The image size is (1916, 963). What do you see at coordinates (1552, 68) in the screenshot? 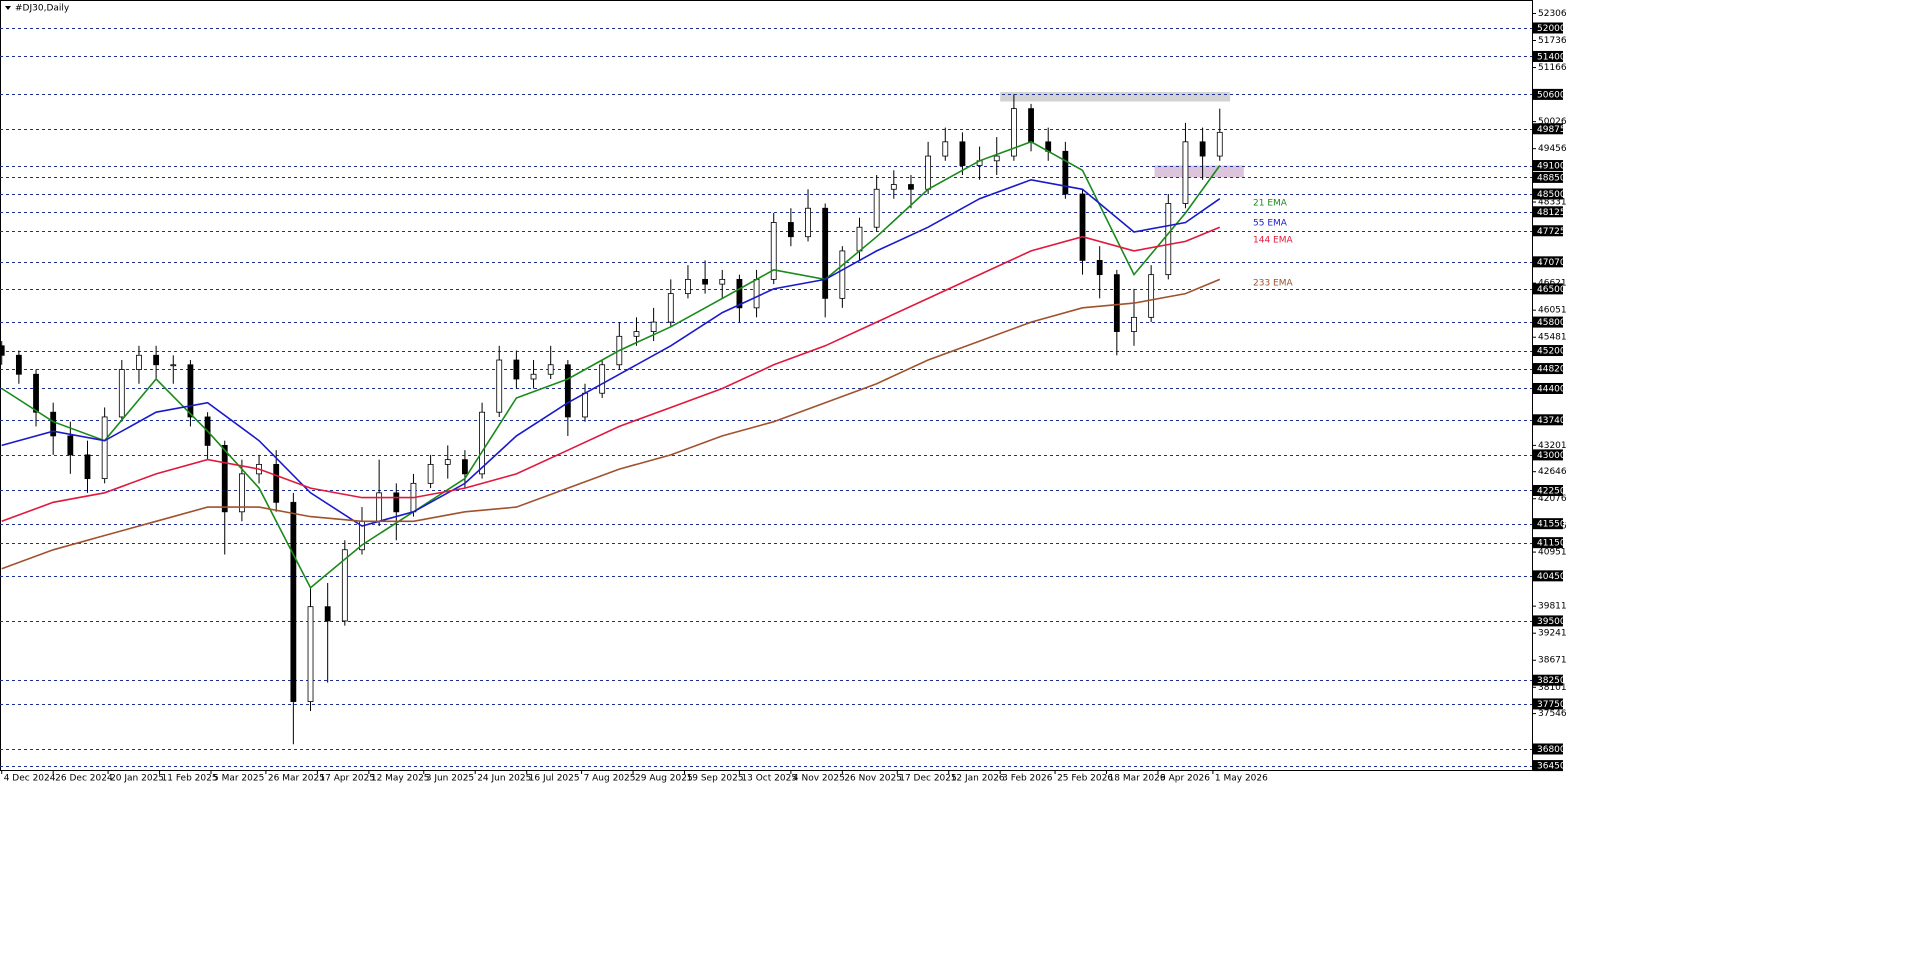
I see `y-tick-label: 51166` at bounding box center [1552, 68].